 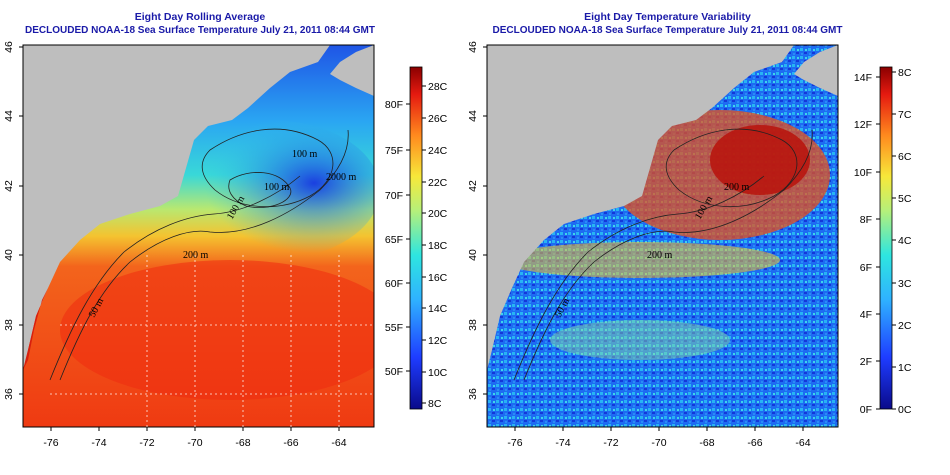 What do you see at coordinates (866, 362) in the screenshot?
I see `colorbar-label: 2F` at bounding box center [866, 362].